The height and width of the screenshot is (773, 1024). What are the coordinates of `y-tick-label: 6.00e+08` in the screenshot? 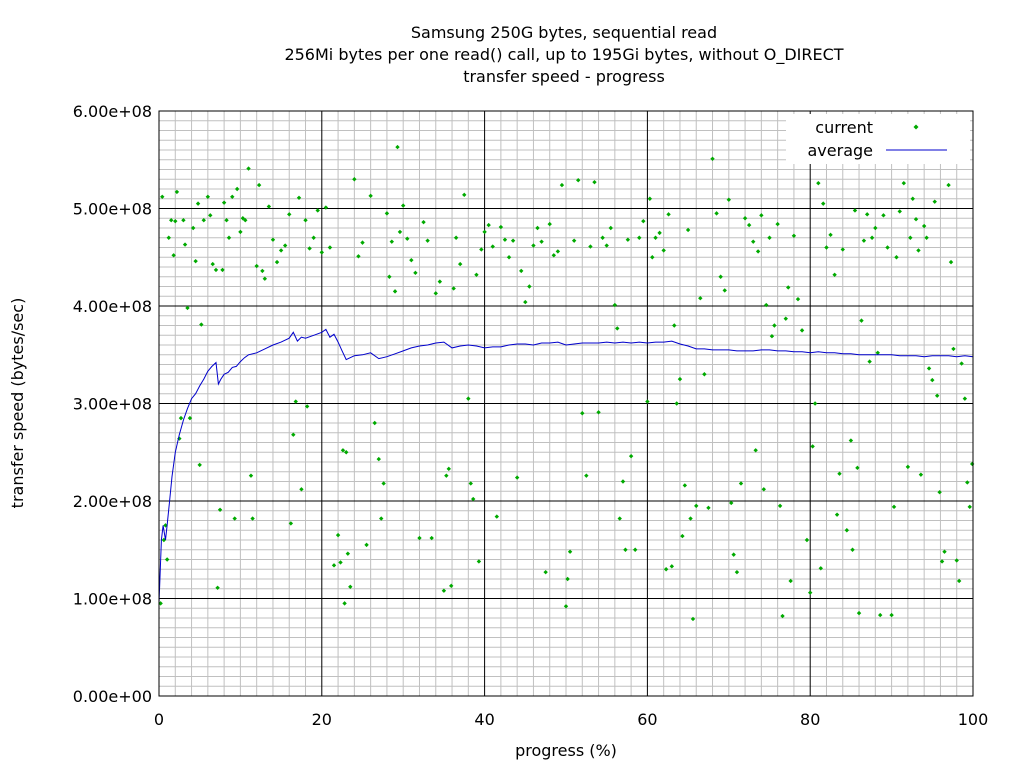 It's located at (112, 111).